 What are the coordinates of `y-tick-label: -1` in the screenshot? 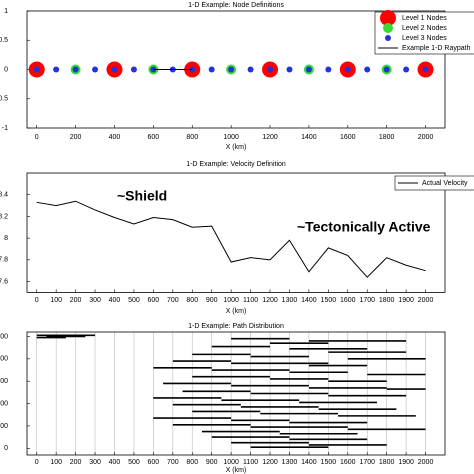 It's located at (5, 128).